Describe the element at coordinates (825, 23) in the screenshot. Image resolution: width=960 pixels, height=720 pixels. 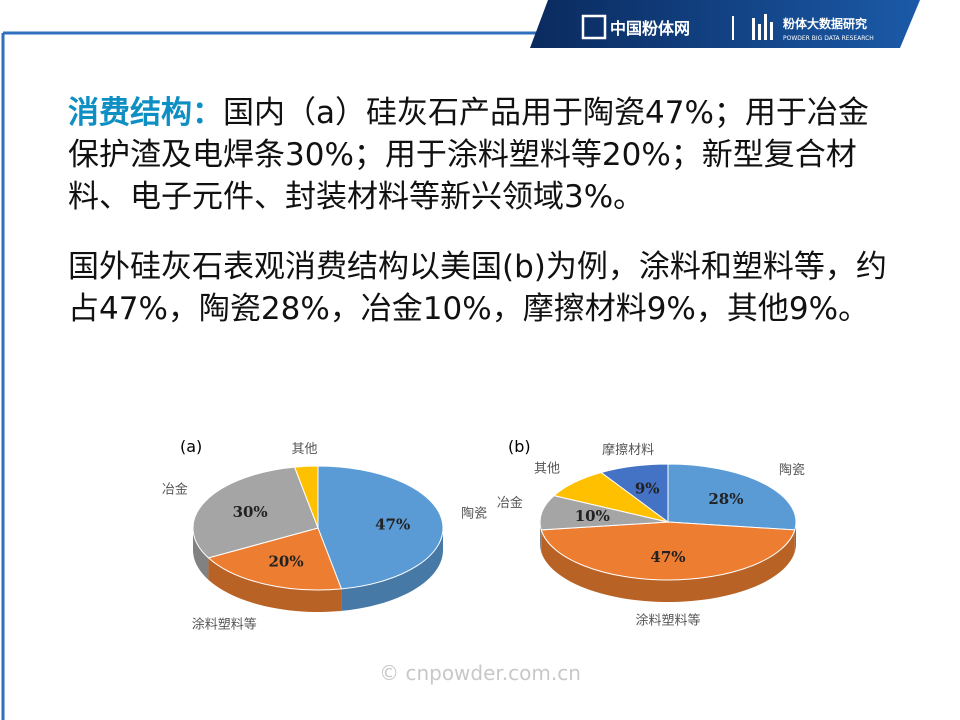
I see `brand: 粉体大数据研究` at that location.